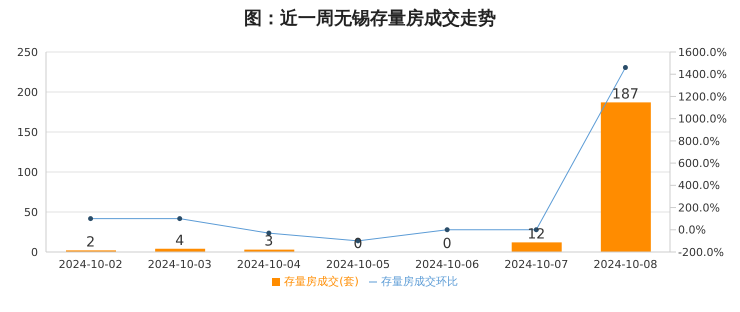  Describe the element at coordinates (699, 163) in the screenshot. I see `y2-tick-label: 600.0%` at that location.